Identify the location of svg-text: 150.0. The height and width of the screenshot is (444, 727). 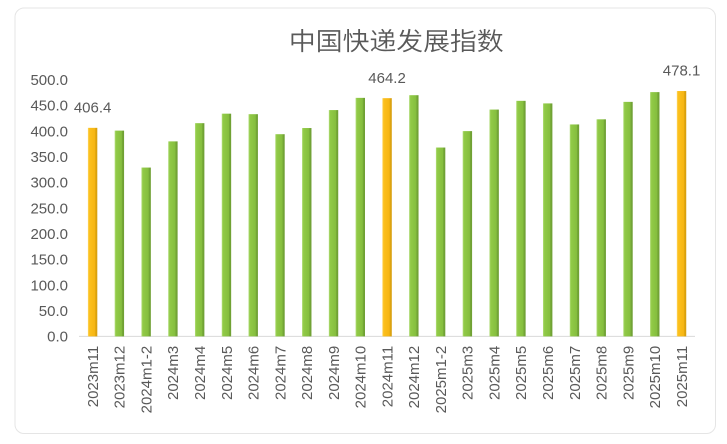
(49, 260).